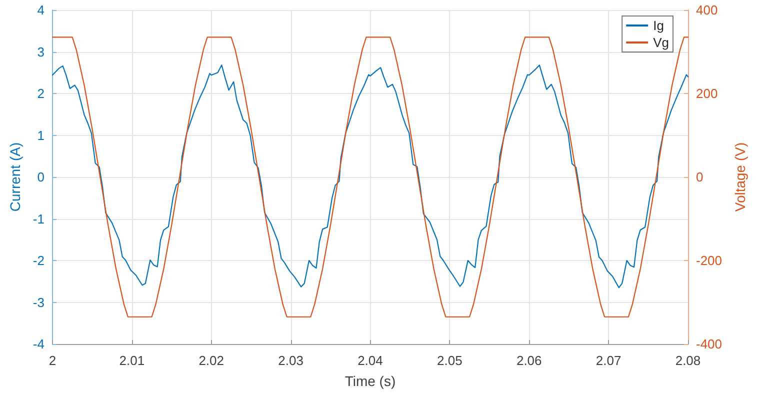 The height and width of the screenshot is (401, 763). Describe the element at coordinates (707, 93) in the screenshot. I see `y2-tick-label: 200` at that location.